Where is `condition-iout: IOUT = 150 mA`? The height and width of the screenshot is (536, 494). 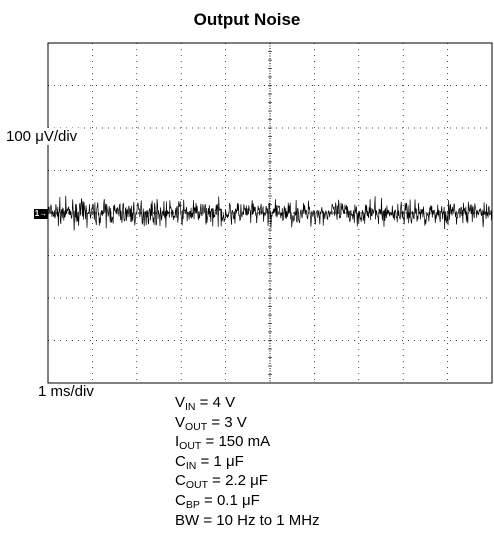
condition-iout: IOUT = 150 mA is located at coordinates (247, 443).